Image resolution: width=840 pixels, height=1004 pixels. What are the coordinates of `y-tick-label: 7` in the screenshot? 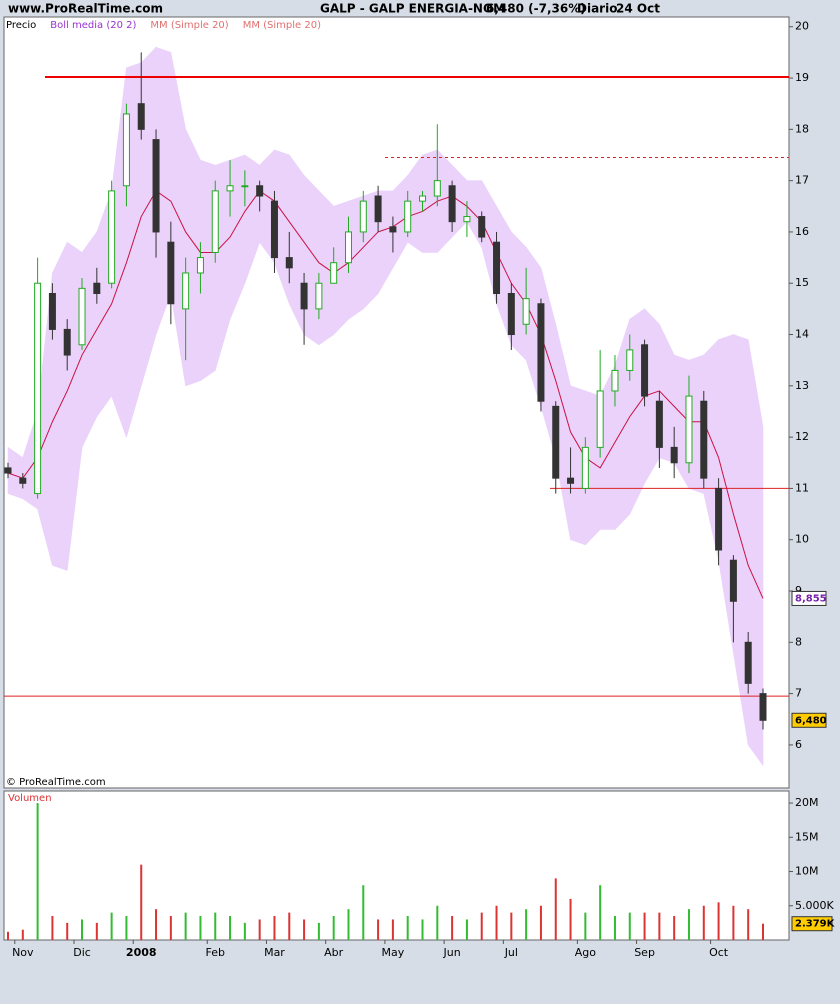 It's located at (798, 693).